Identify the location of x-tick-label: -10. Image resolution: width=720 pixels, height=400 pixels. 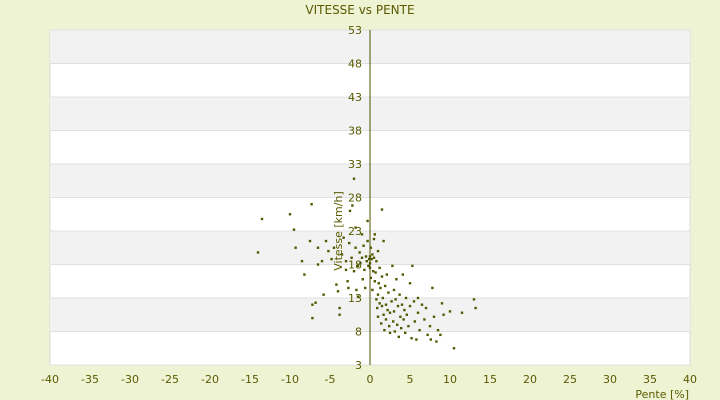
(290, 379).